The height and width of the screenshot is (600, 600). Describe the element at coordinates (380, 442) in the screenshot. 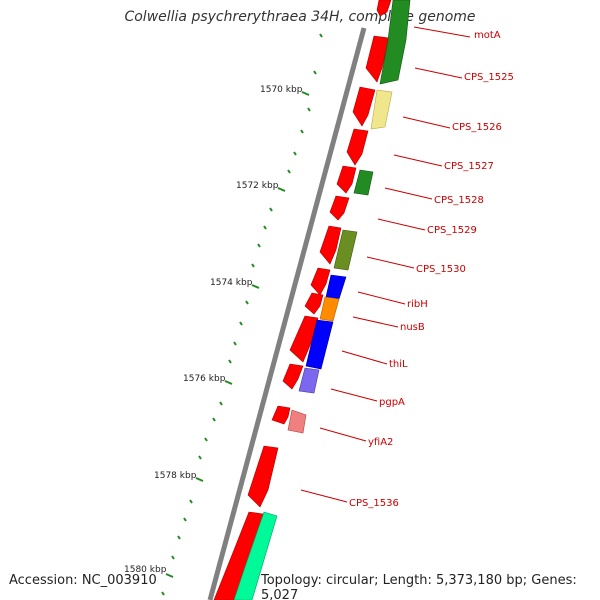

I see `gene-label-yfiA2: yfiA2` at that location.